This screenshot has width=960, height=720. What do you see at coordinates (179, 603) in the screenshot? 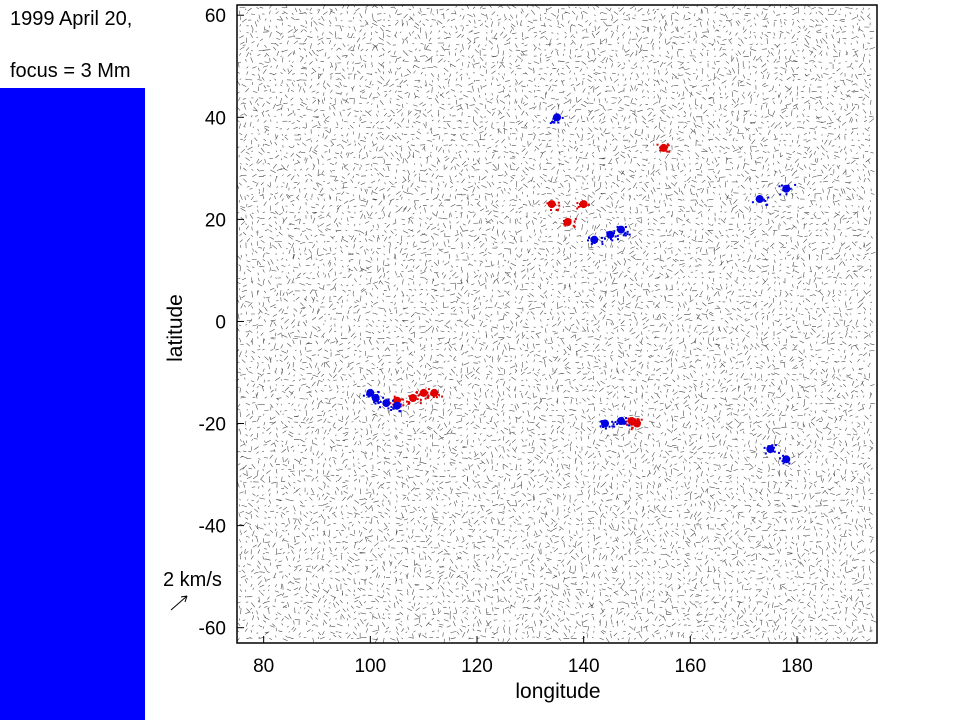
I see `scale-arrow-icon` at bounding box center [179, 603].